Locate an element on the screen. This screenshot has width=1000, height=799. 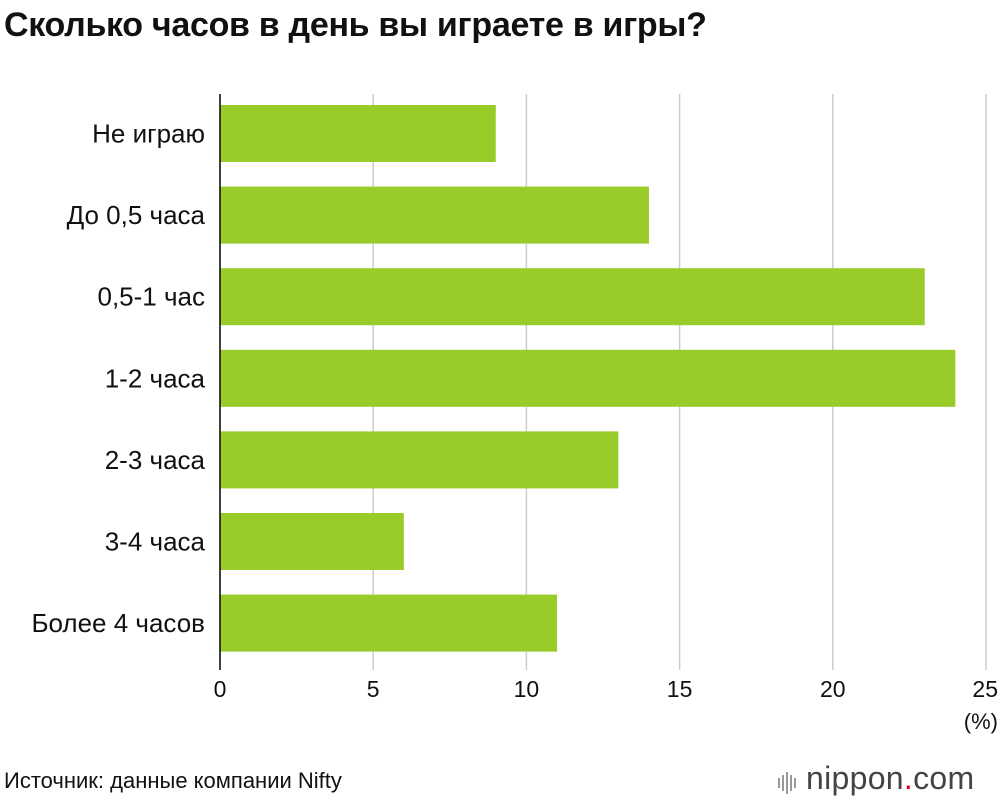
x-tick-label: 20 is located at coordinates (833, 689).